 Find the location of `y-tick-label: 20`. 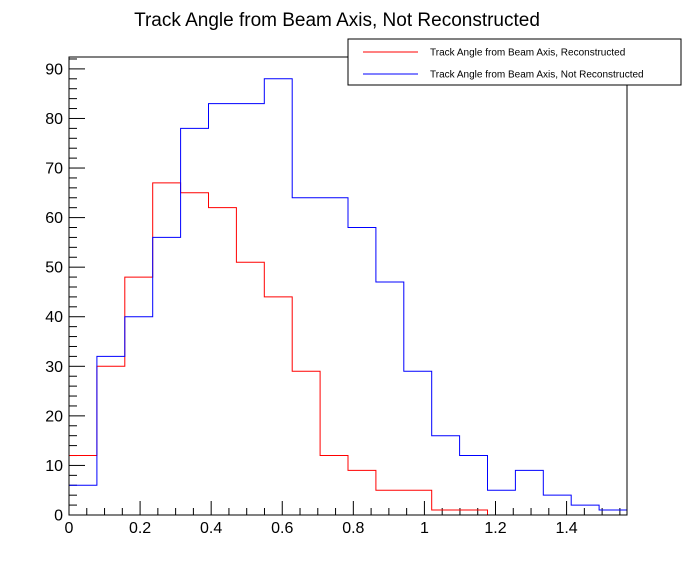

y-tick-label: 20 is located at coordinates (54, 416).